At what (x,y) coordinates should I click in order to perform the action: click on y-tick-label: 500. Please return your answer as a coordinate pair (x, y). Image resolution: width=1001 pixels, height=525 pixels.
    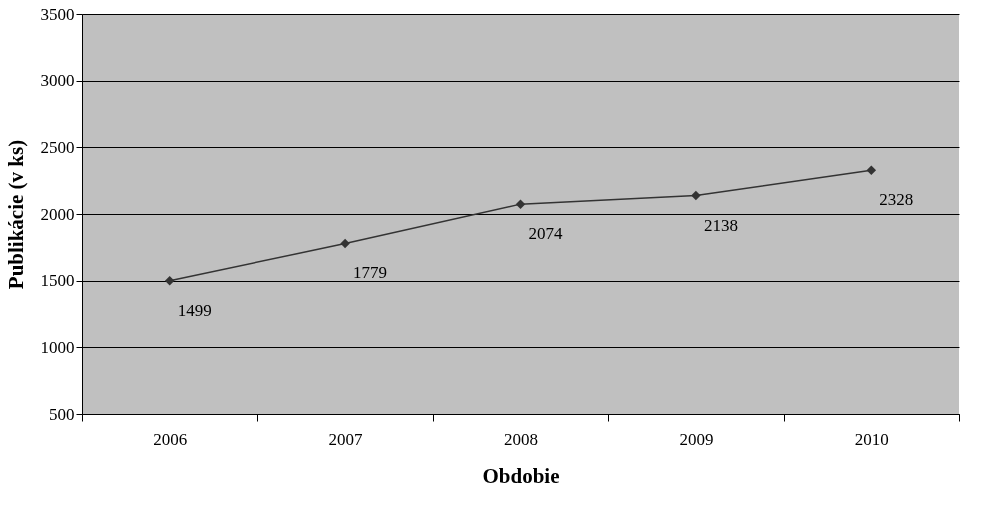
    Looking at the image, I should click on (62, 414).